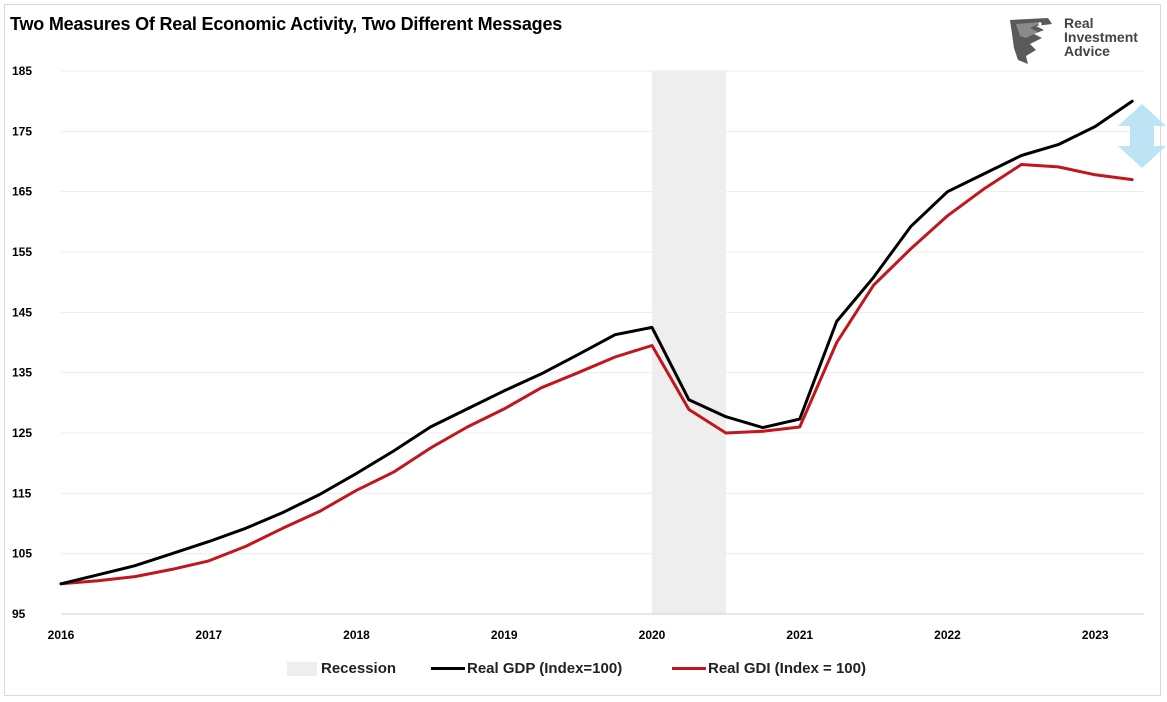 This screenshot has width=1167, height=702. What do you see at coordinates (22, 373) in the screenshot?
I see `y-tick-label-135: 135` at bounding box center [22, 373].